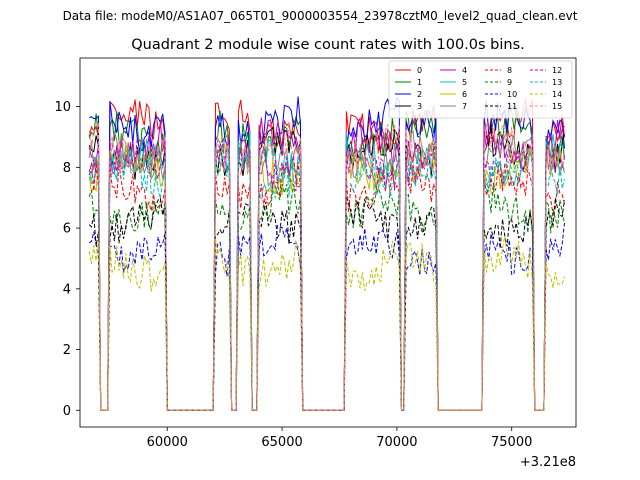 The image size is (640, 480). Describe the element at coordinates (509, 70) in the screenshot. I see `legend-label-8: 8` at that location.